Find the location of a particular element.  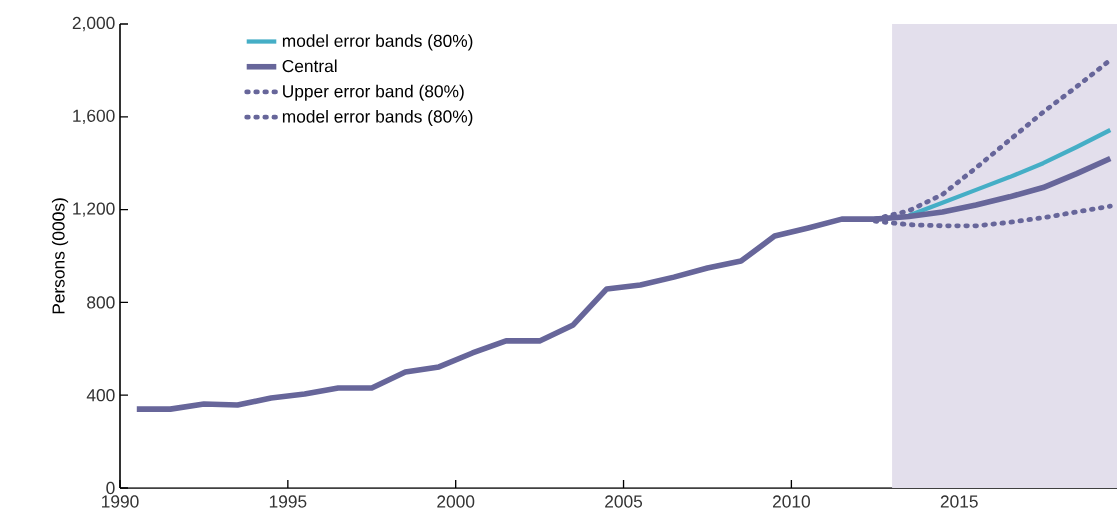

y-tick-label: 0 is located at coordinates (110, 488).